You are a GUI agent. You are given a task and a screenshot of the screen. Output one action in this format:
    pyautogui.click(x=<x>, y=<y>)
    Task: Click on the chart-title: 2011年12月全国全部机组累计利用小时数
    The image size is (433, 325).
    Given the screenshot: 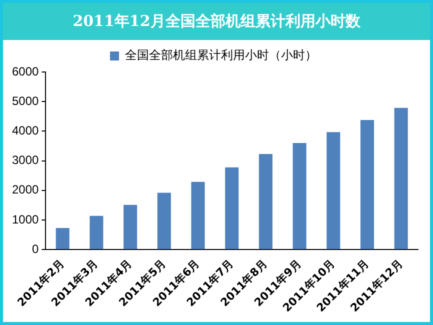 What is the action you would take?
    pyautogui.click(x=216, y=21)
    